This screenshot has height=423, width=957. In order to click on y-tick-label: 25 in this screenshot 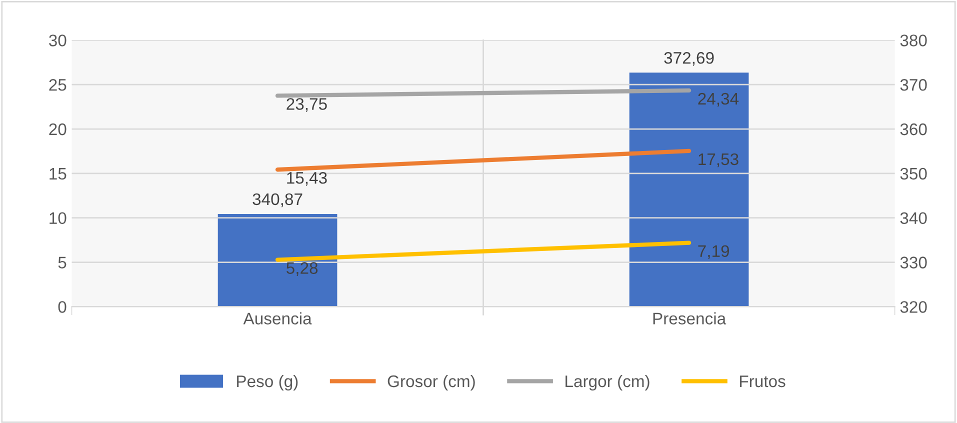, I will do `click(57, 85)`.